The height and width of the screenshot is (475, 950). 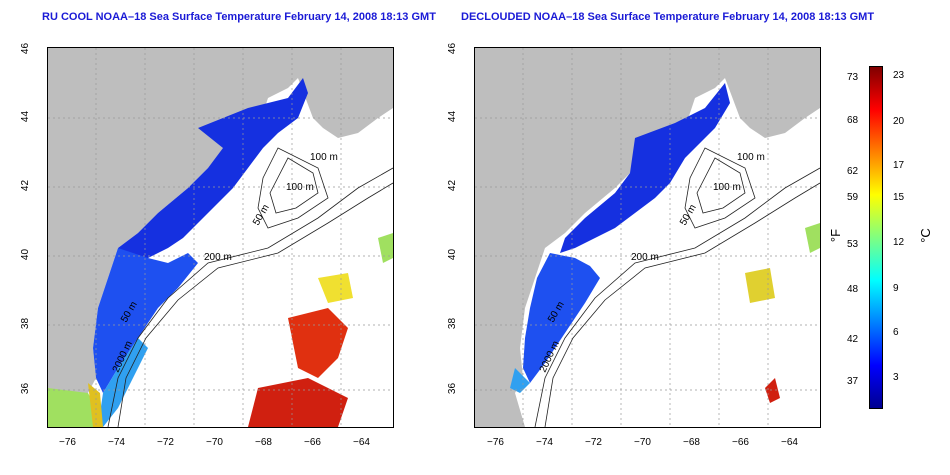 What do you see at coordinates (318, 343) in the screenshot?
I see `sst-gulfstream` at bounding box center [318, 343].